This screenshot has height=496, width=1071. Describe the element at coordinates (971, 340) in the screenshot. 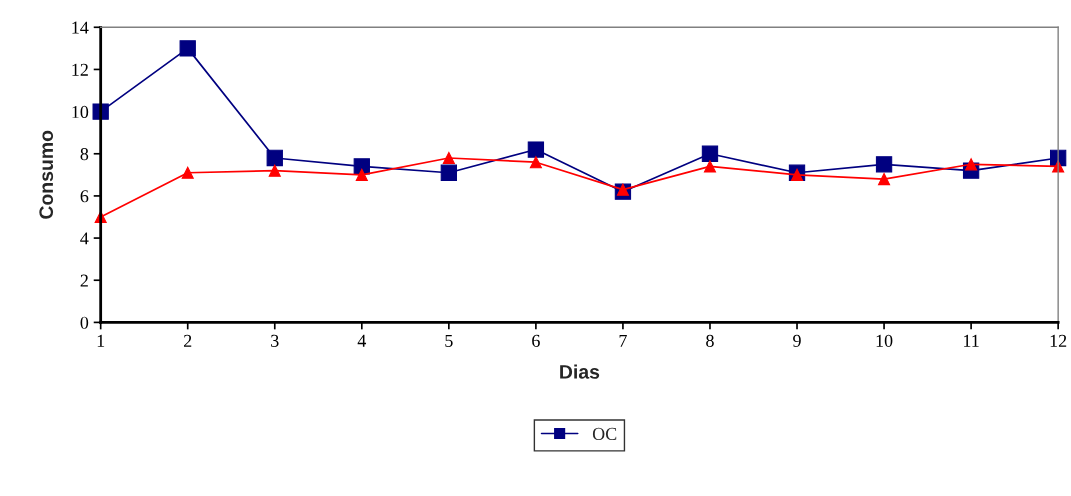

I see `x-tick-label: 11` at that location.